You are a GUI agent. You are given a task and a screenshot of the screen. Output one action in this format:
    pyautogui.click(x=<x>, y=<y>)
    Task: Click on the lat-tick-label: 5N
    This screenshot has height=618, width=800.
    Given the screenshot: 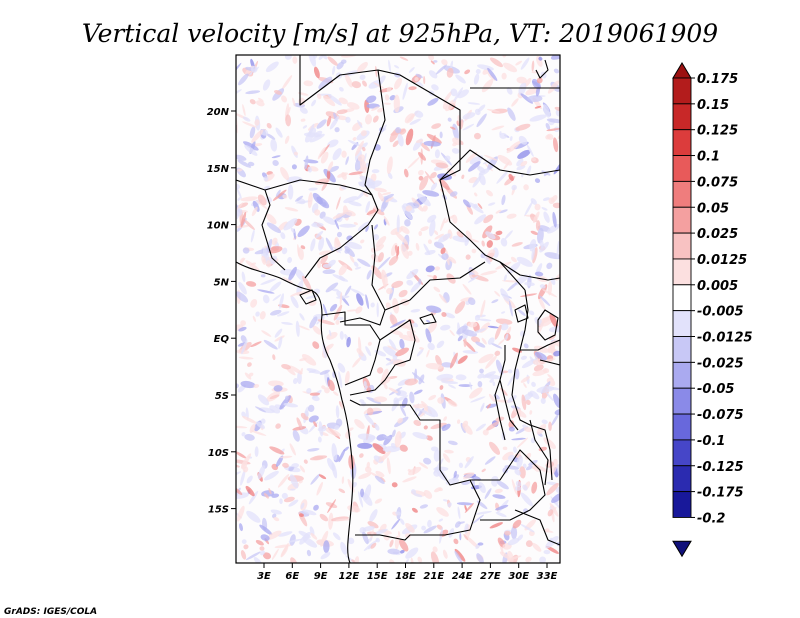 What is the action you would take?
    pyautogui.click(x=222, y=282)
    